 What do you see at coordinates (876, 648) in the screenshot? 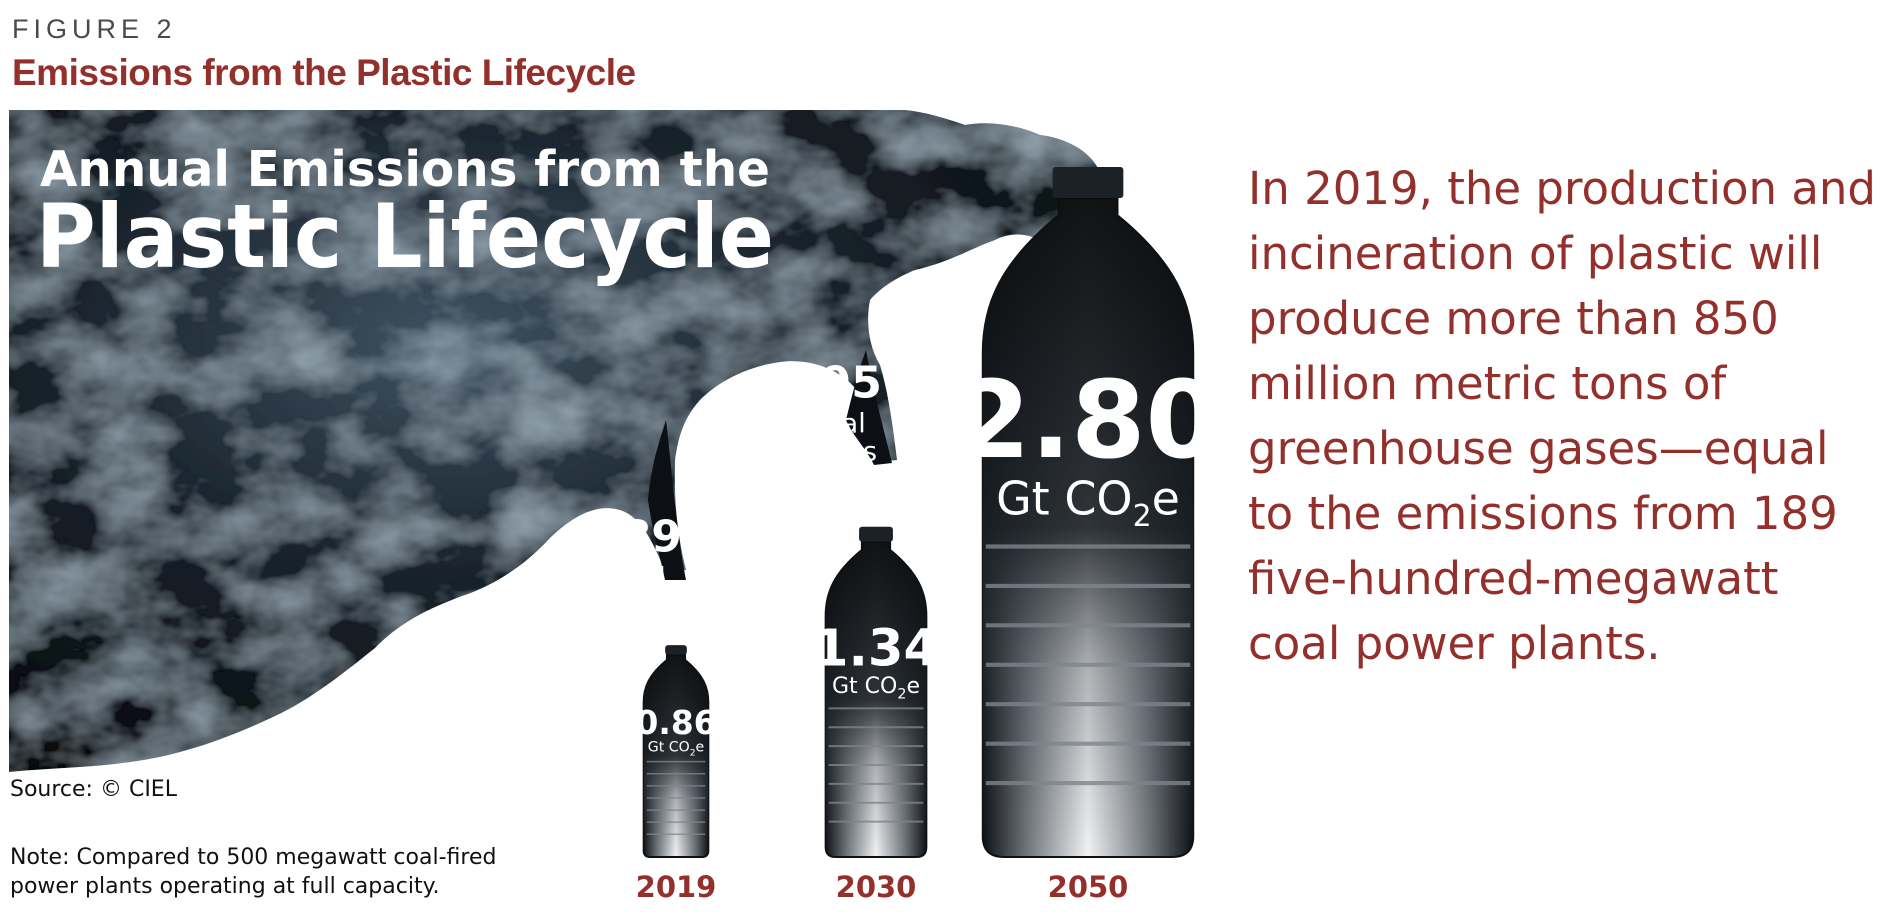
I see `value-label-2030: 1.34` at bounding box center [876, 648].